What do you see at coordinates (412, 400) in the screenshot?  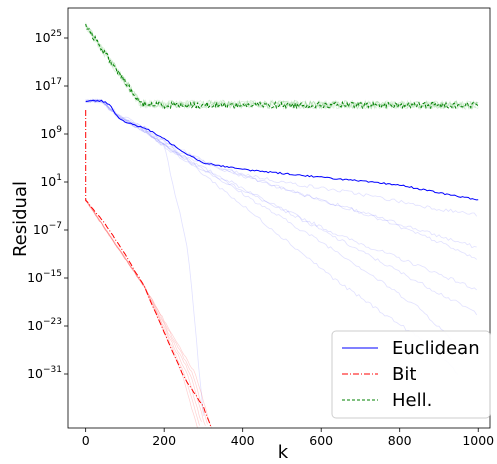 I see `legend-hell-label: Hell.` at bounding box center [412, 400].